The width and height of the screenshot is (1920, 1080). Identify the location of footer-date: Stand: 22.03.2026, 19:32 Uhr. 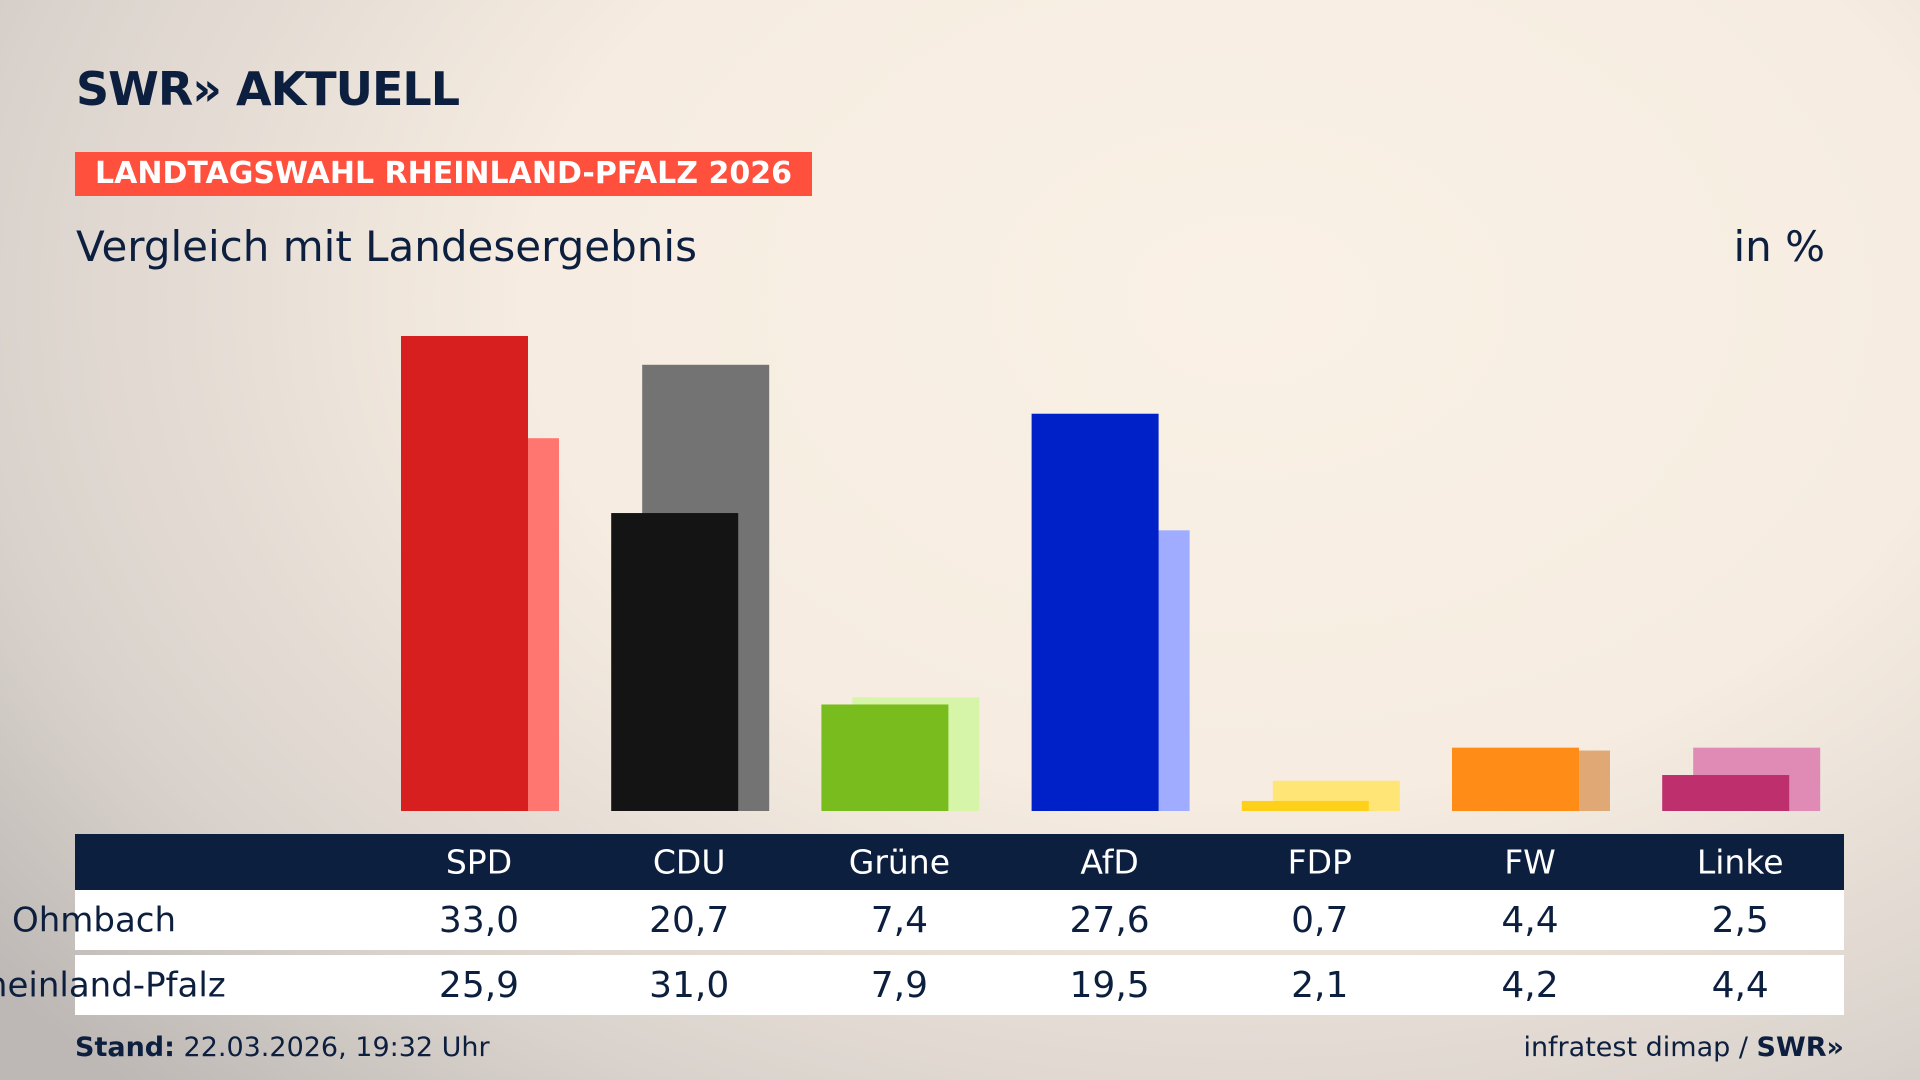
(282, 1047).